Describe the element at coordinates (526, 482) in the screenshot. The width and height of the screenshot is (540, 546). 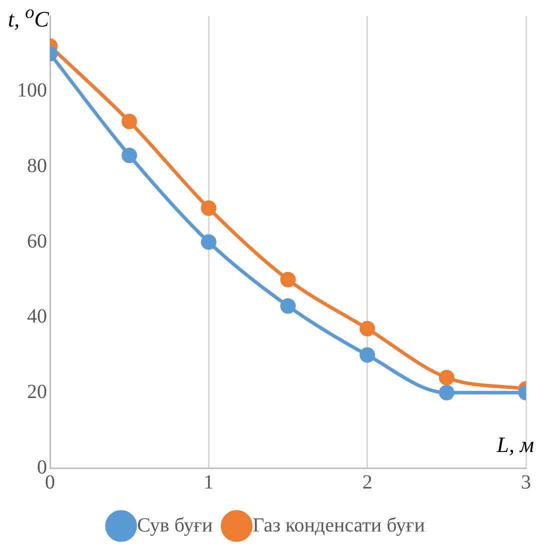
I see `x-tick-label: 3` at that location.